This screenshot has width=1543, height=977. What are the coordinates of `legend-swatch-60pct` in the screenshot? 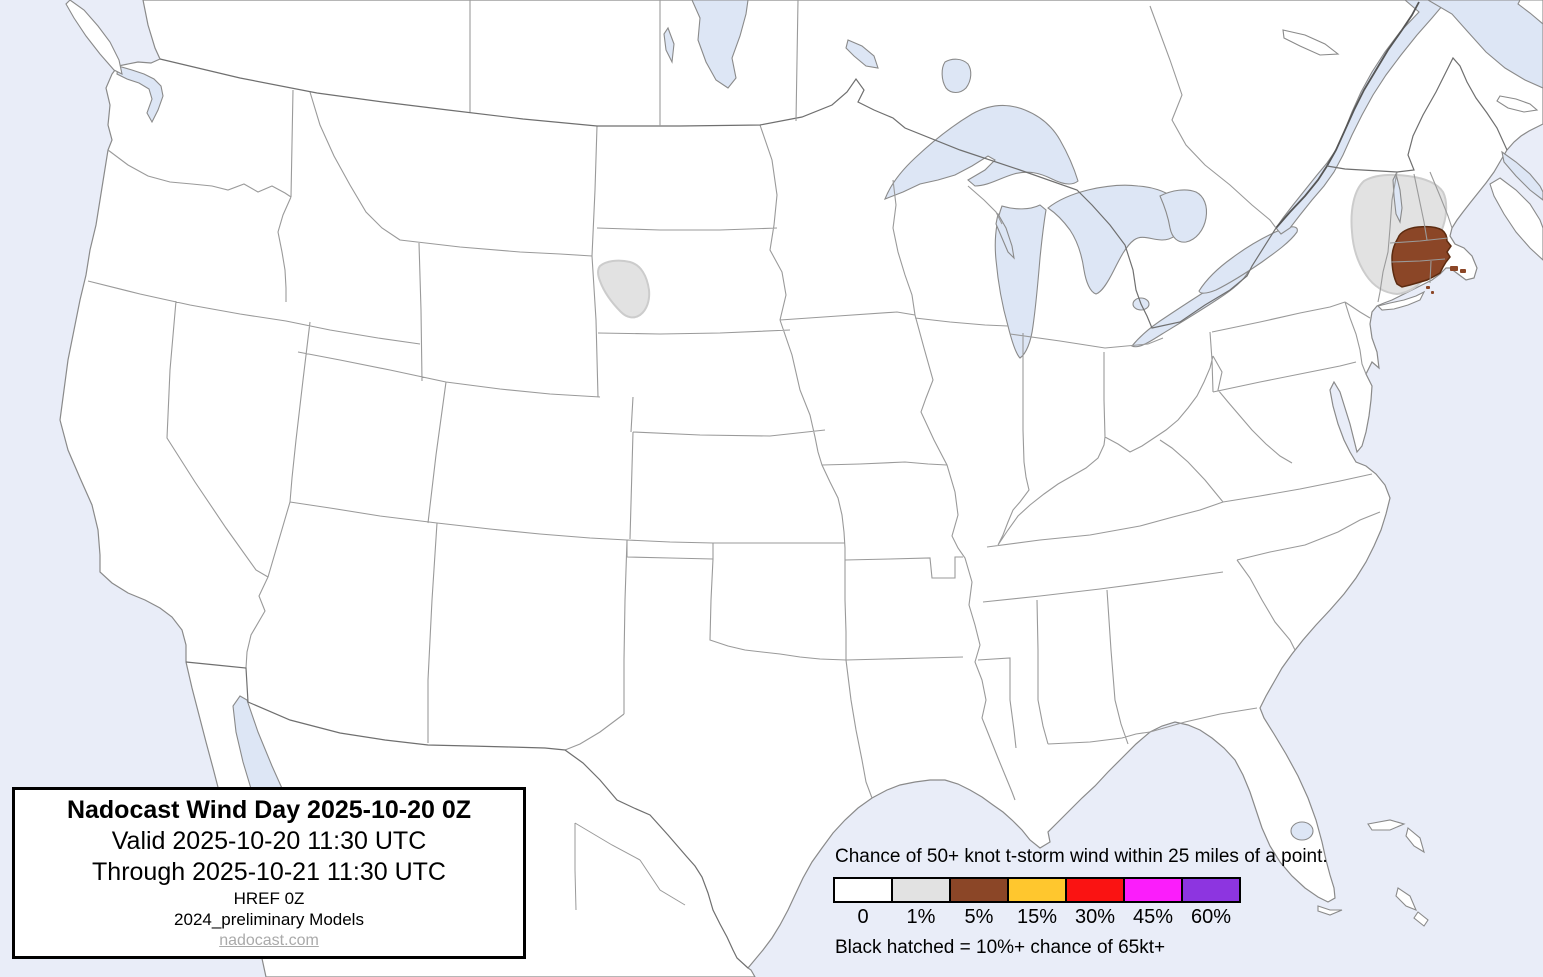 It's located at (1211, 890).